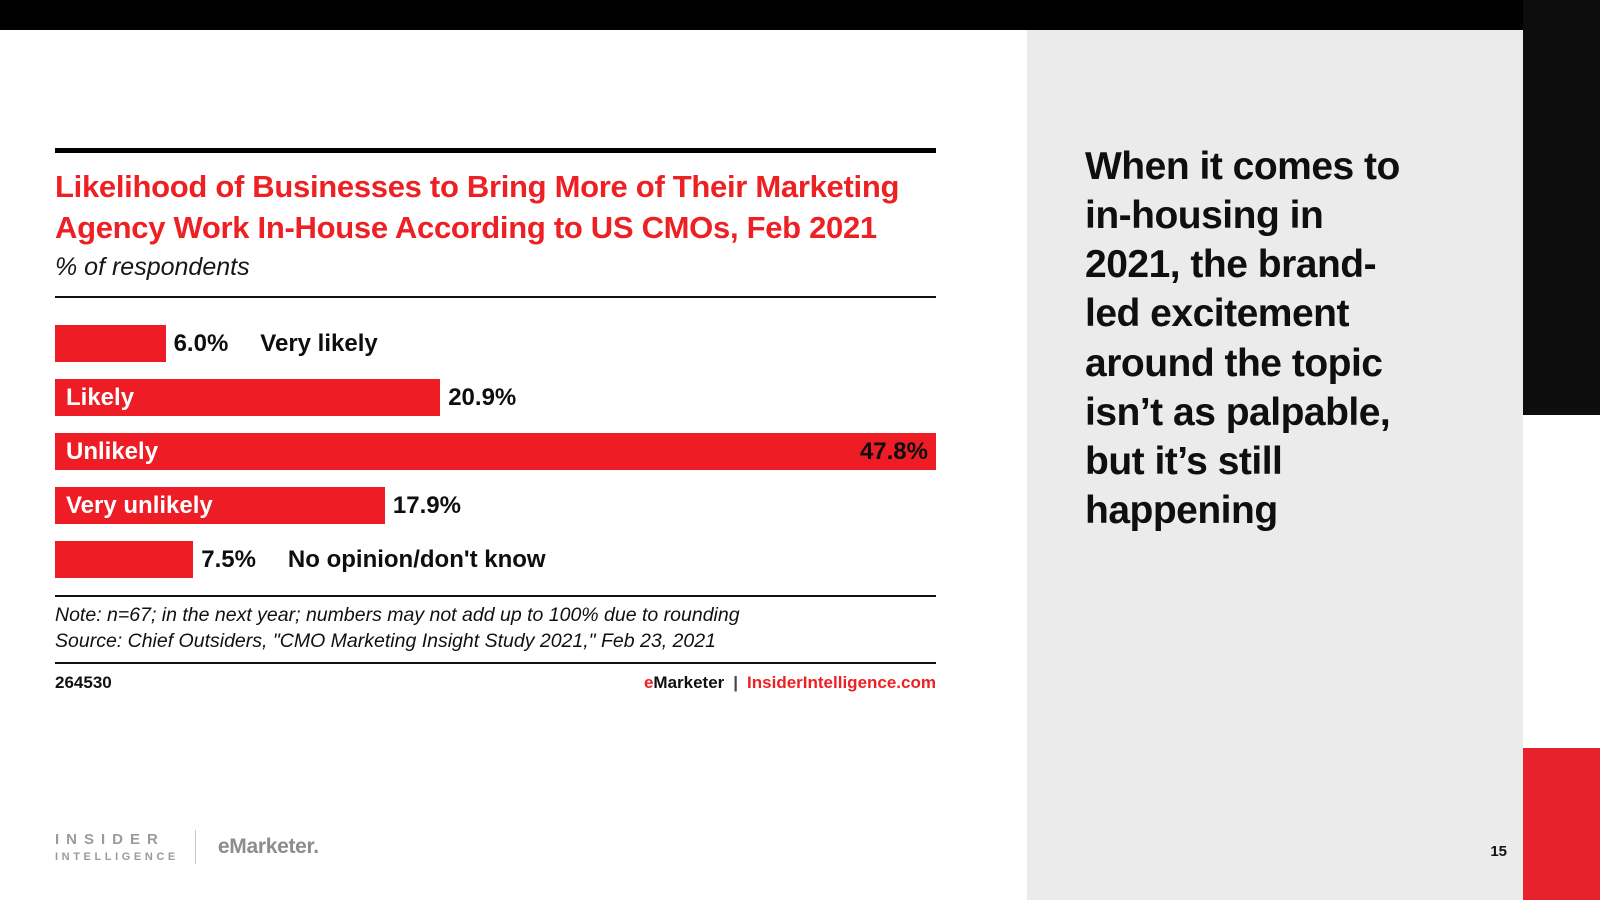  I want to click on bar-category-label: Unlikely, so click(112, 451).